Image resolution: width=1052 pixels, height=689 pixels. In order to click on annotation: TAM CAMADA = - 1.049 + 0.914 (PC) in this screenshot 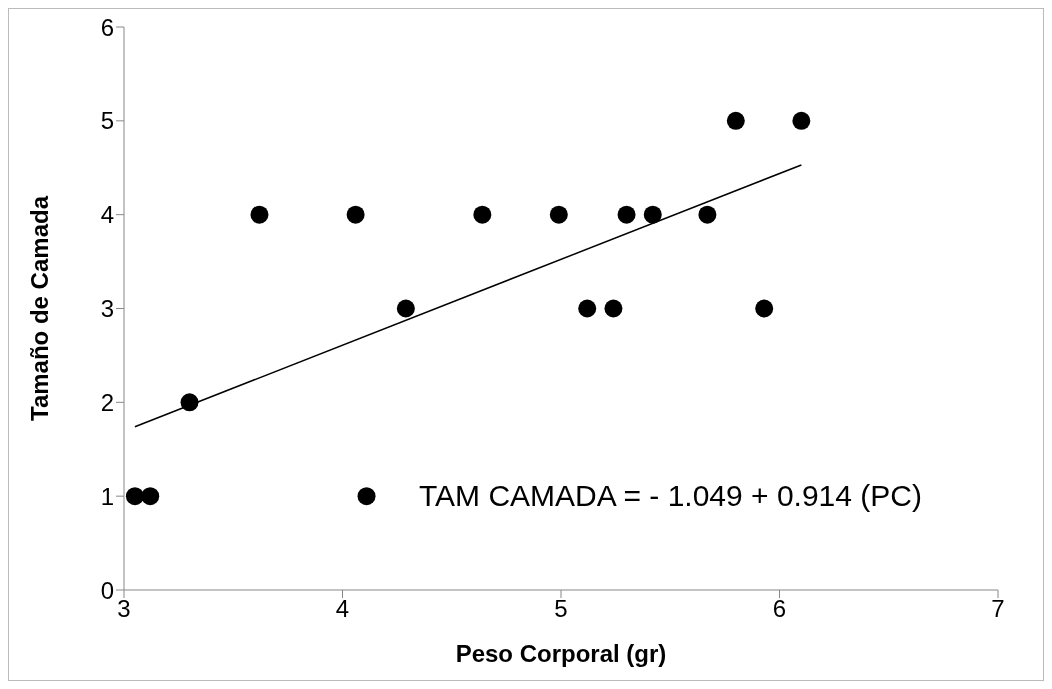, I will do `click(670, 496)`.